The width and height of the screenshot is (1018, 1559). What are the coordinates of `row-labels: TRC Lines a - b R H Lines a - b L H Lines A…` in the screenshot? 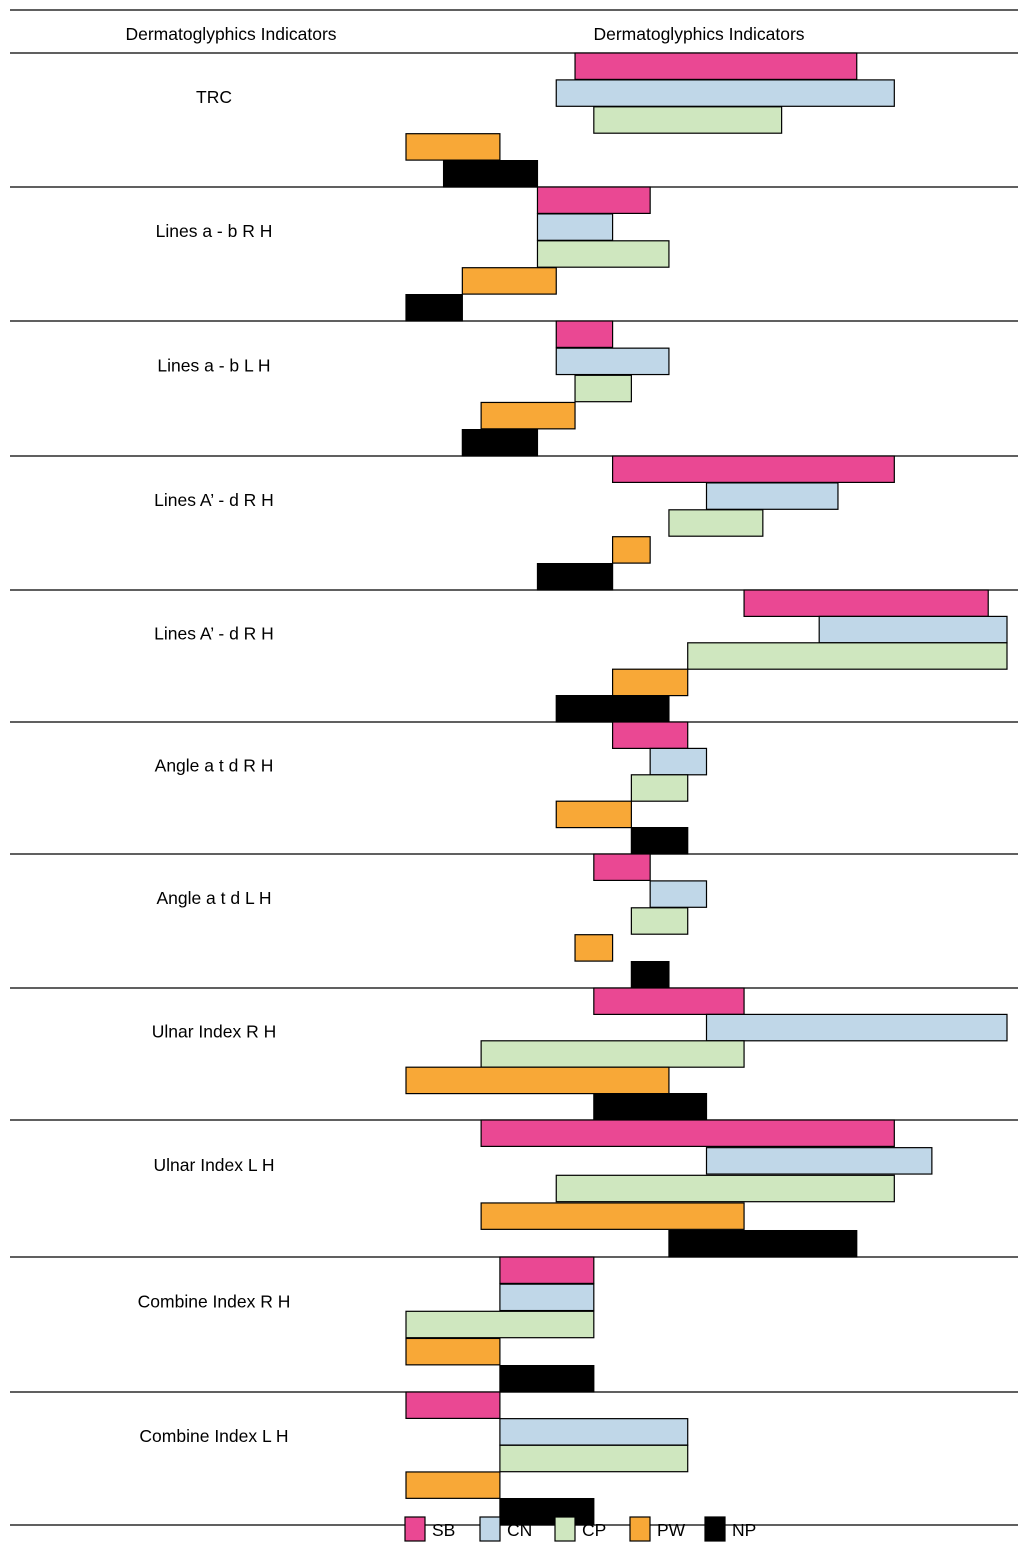 It's located at (214, 766).